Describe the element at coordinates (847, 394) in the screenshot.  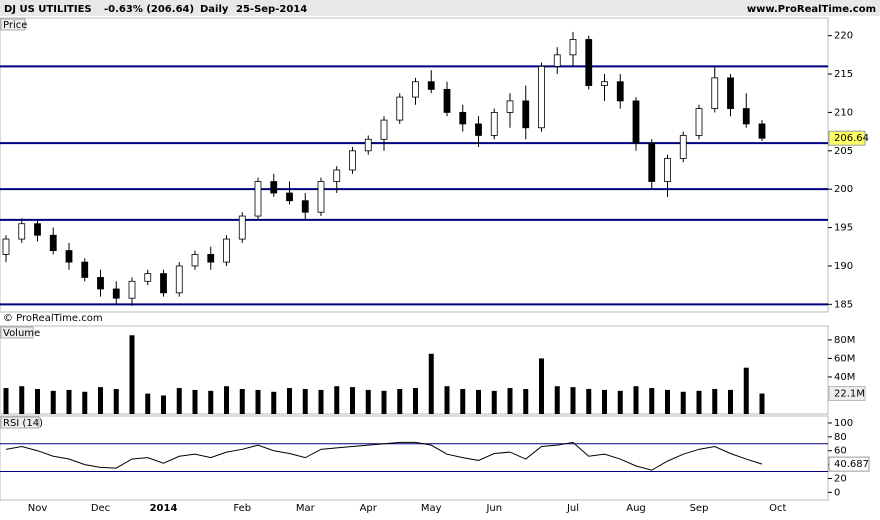
I see `last-volume-box` at that location.